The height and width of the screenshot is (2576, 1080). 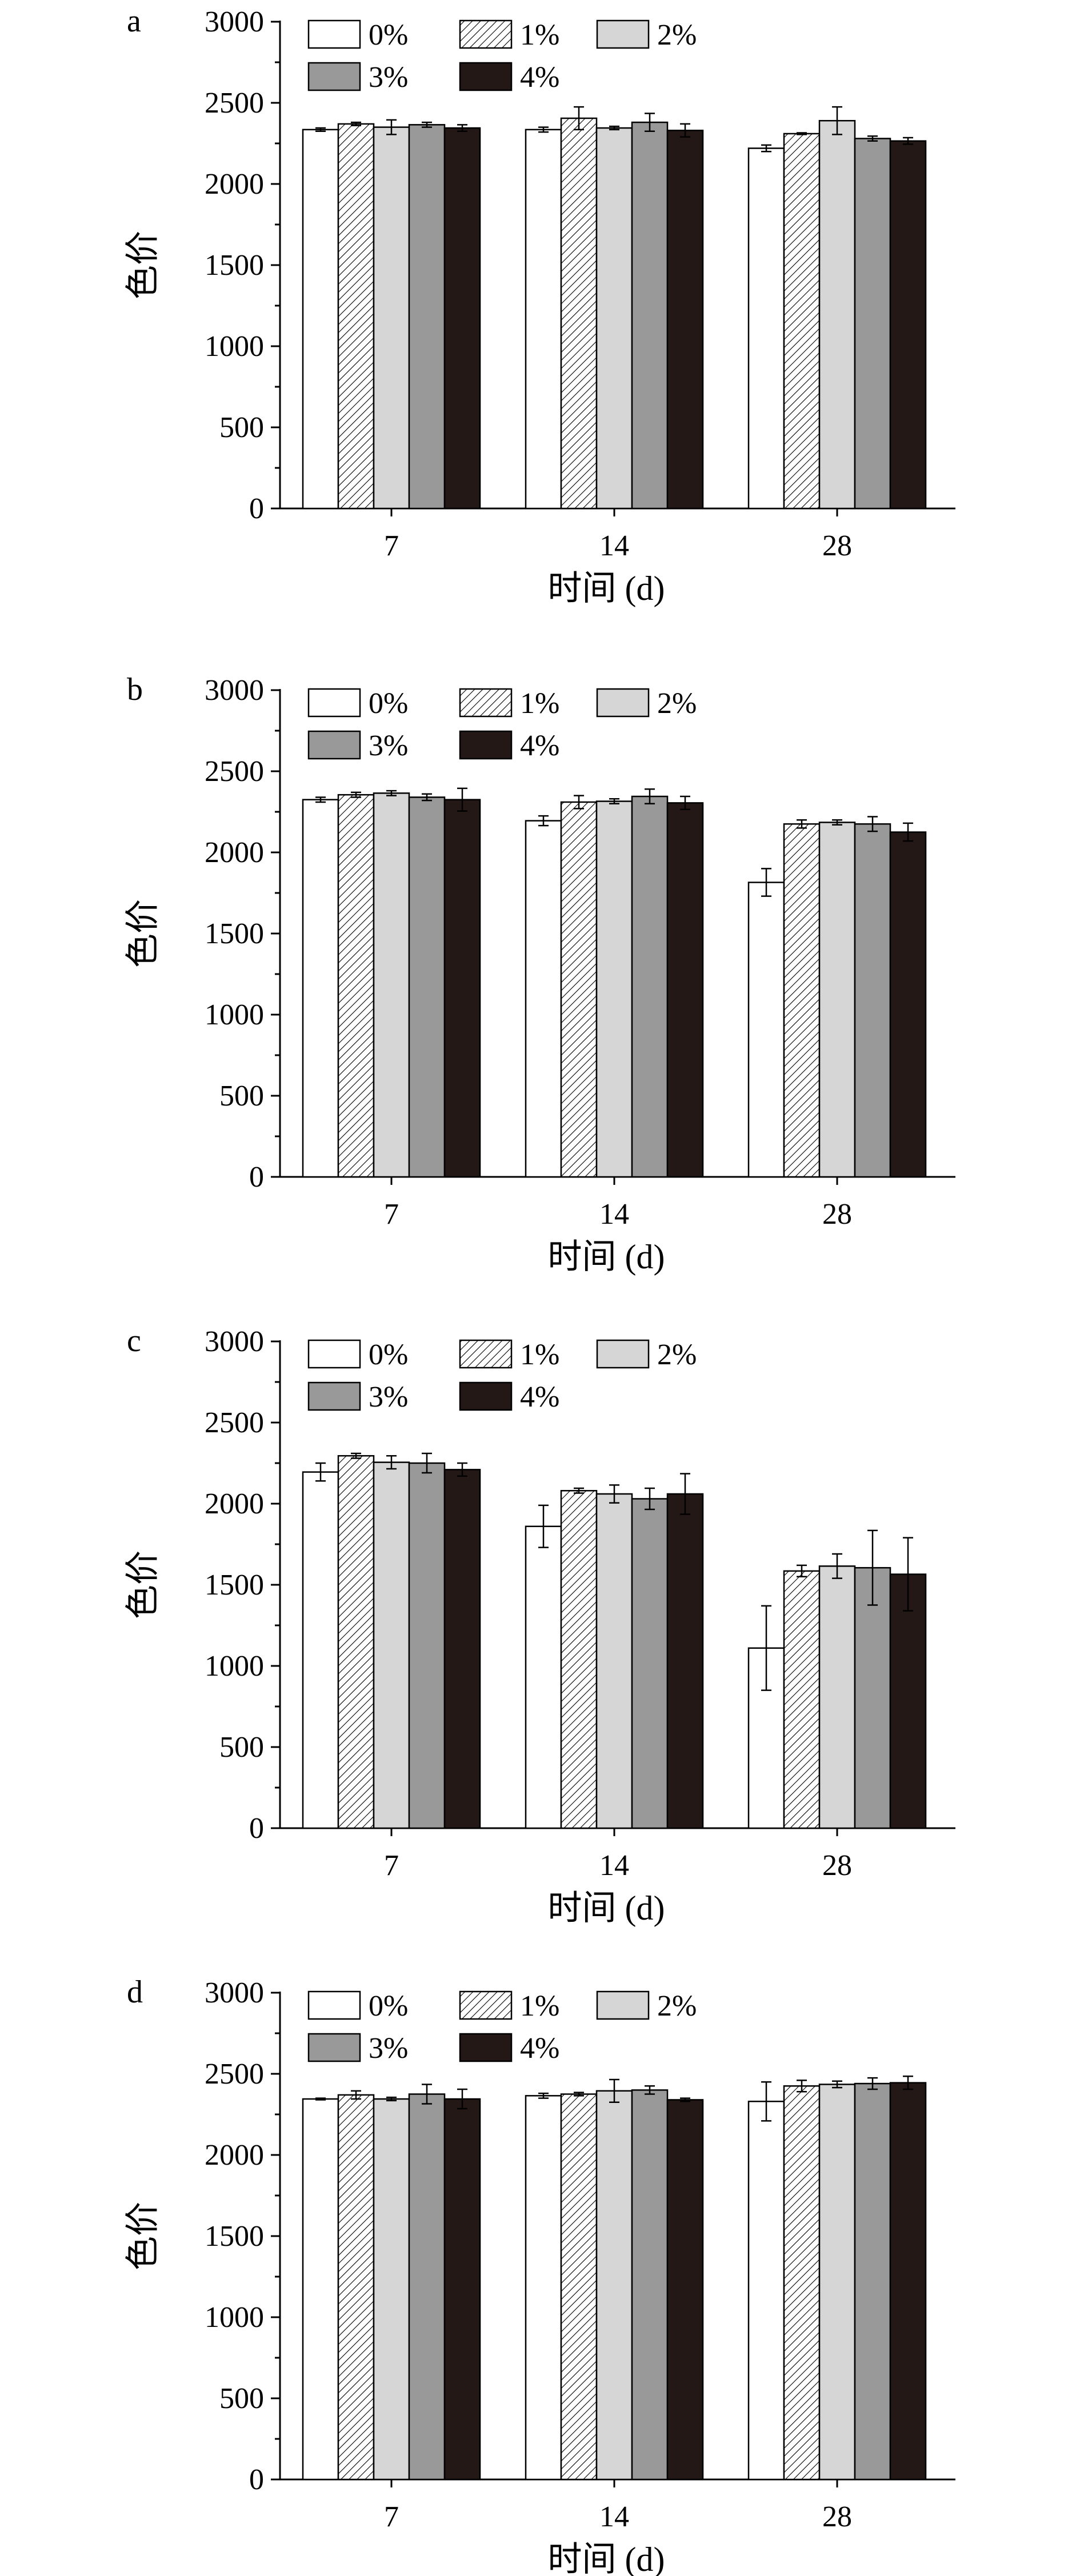 What do you see at coordinates (256, 508) in the screenshot?
I see `y-tick-label: 0` at bounding box center [256, 508].